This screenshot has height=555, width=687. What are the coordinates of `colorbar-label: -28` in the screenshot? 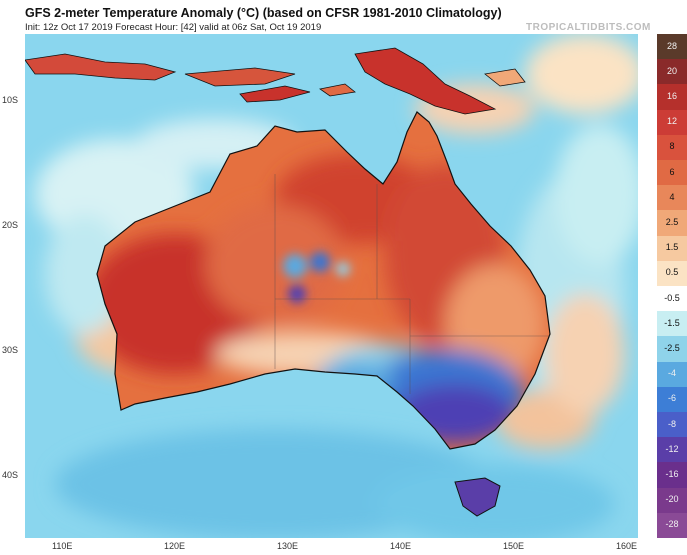 It's located at (672, 524).